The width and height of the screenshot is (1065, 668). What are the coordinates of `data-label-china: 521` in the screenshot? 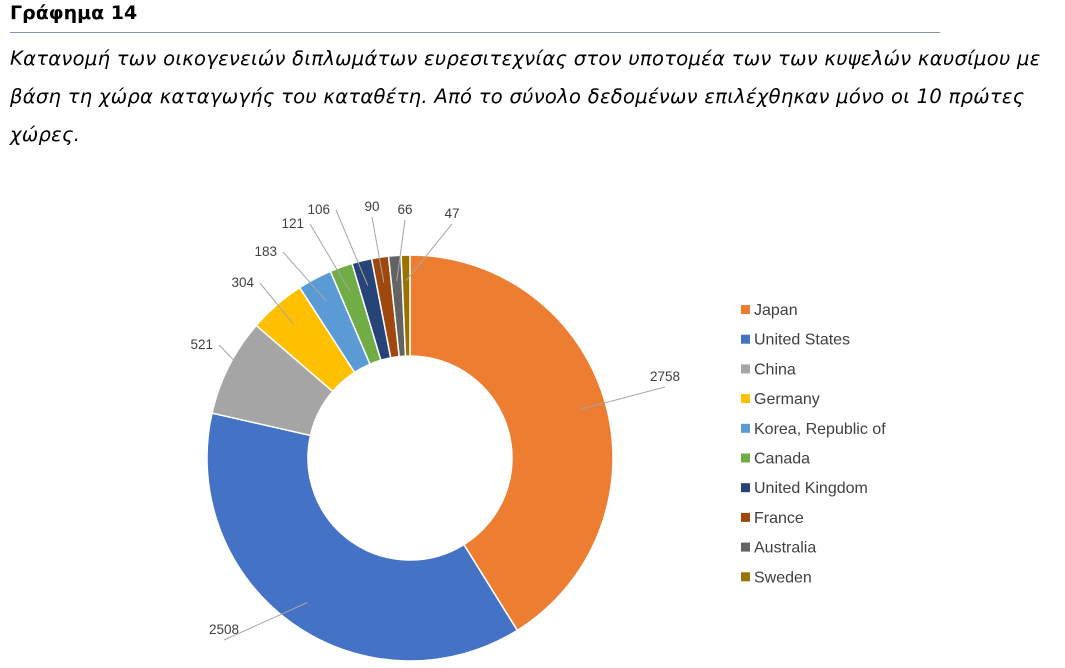 It's located at (201, 344).